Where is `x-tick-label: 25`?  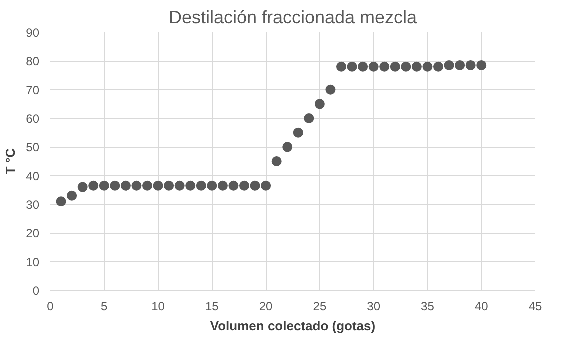 x-tick-label: 25 is located at coordinates (320, 307).